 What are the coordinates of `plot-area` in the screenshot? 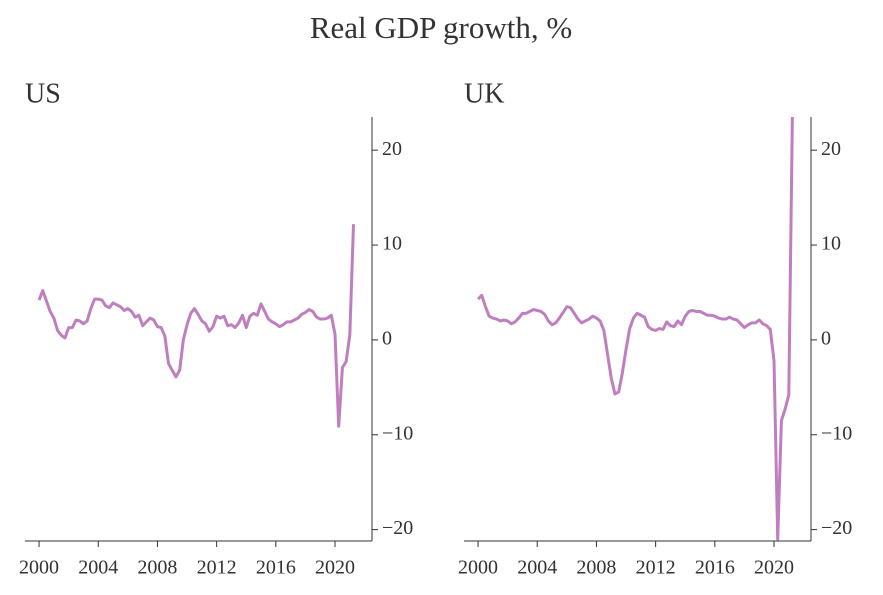 It's located at (196, 326).